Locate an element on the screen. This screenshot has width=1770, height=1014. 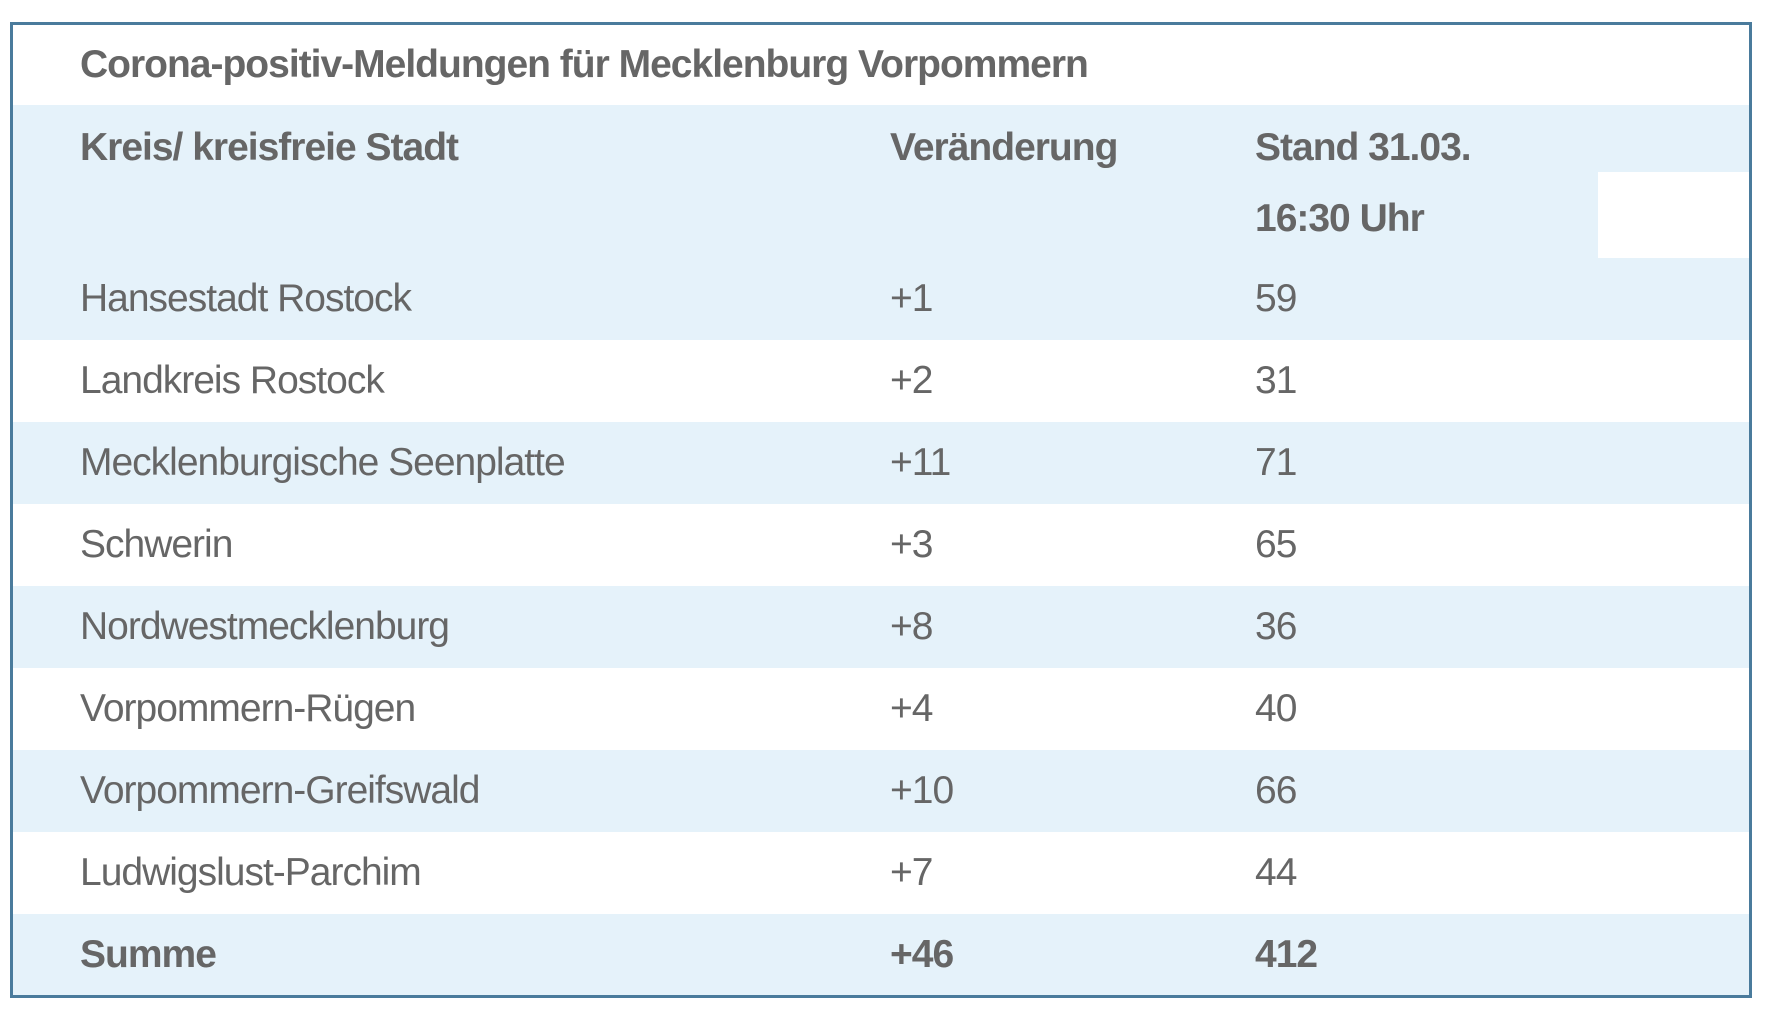
district-cell: Hansestadt Rostock is located at coordinates (246, 298).